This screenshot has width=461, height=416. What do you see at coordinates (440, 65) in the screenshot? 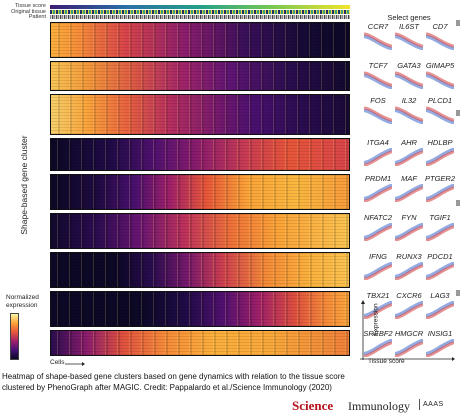
I see `gene-label: GIMAP5` at bounding box center [440, 65].